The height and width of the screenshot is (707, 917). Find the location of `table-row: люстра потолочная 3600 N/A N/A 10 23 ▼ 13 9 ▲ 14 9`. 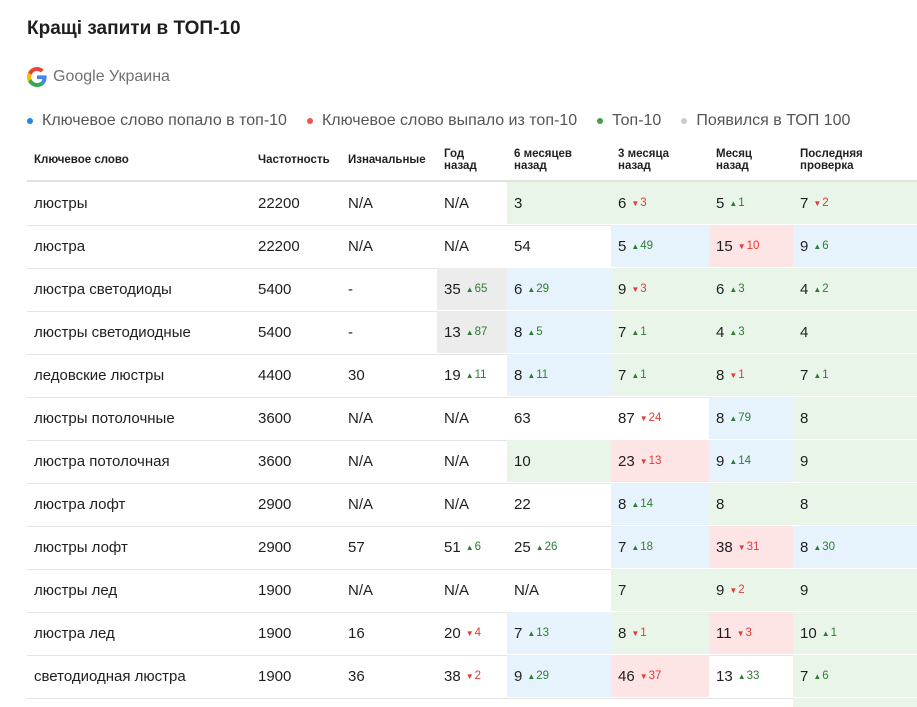

table-row: люстра потолочная 3600 N/A N/A 10 23 ▼ 13 9 ▲ 14 9 is located at coordinates (472, 462).